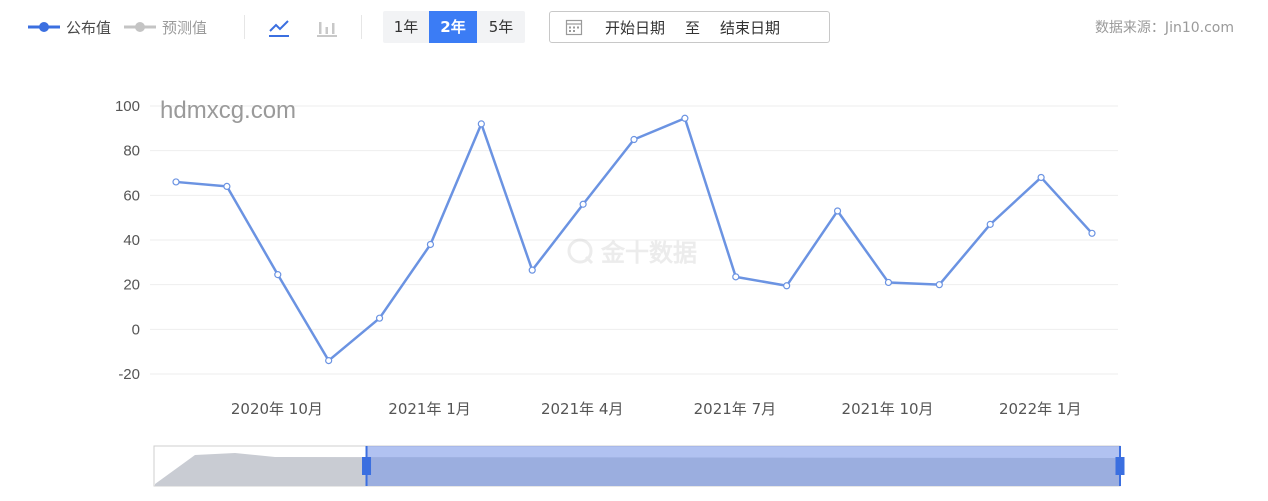  What do you see at coordinates (277, 409) in the screenshot?
I see `x-tick-label: 2020年 10月` at bounding box center [277, 409].